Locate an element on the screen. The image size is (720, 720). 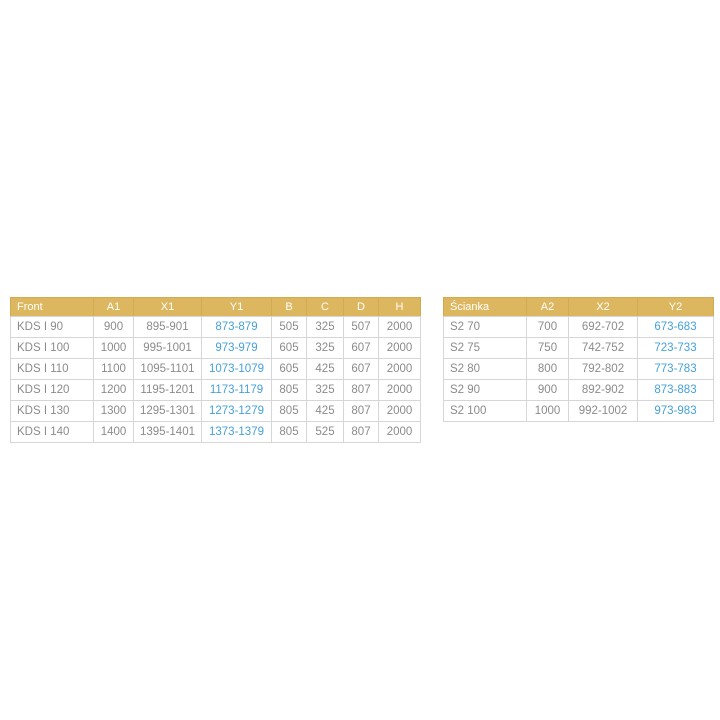
row-label-cell: S2 75 is located at coordinates (485, 348).